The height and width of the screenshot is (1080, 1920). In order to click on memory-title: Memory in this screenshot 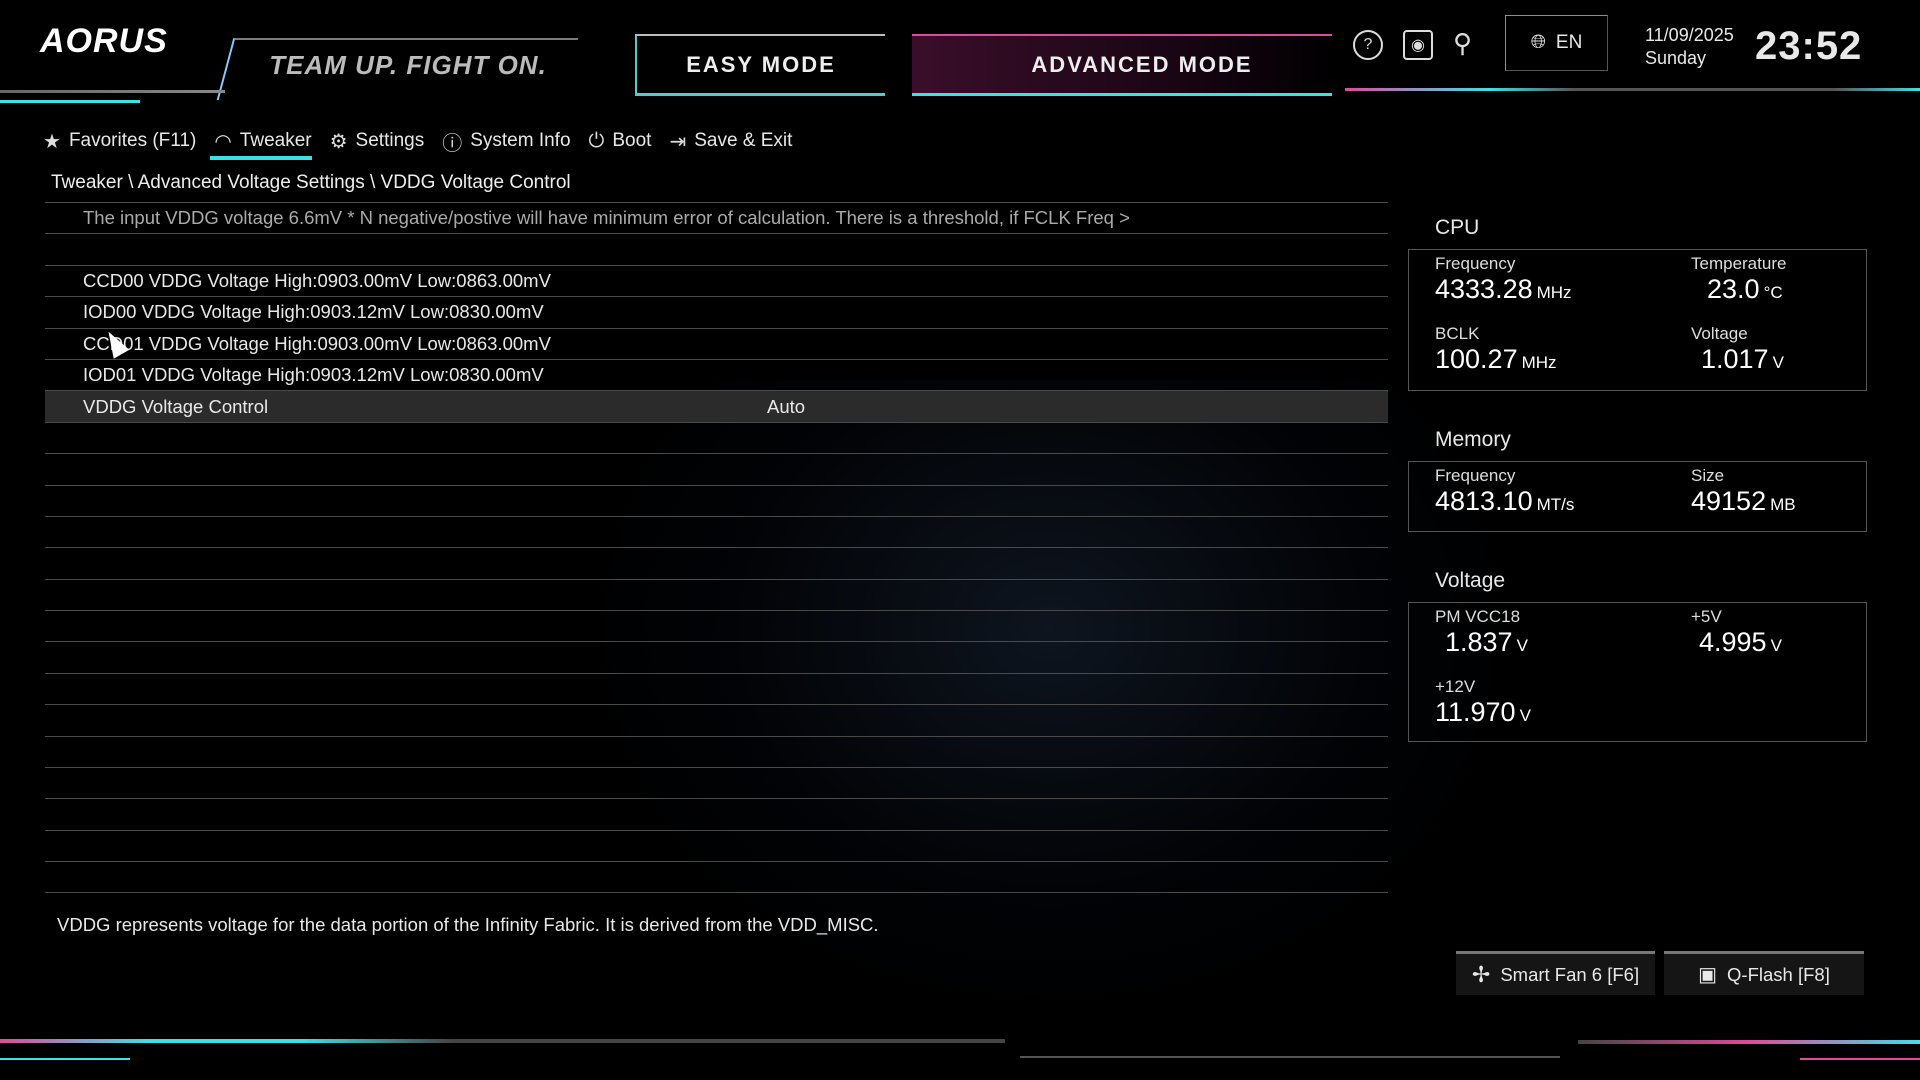, I will do `click(1473, 439)`.